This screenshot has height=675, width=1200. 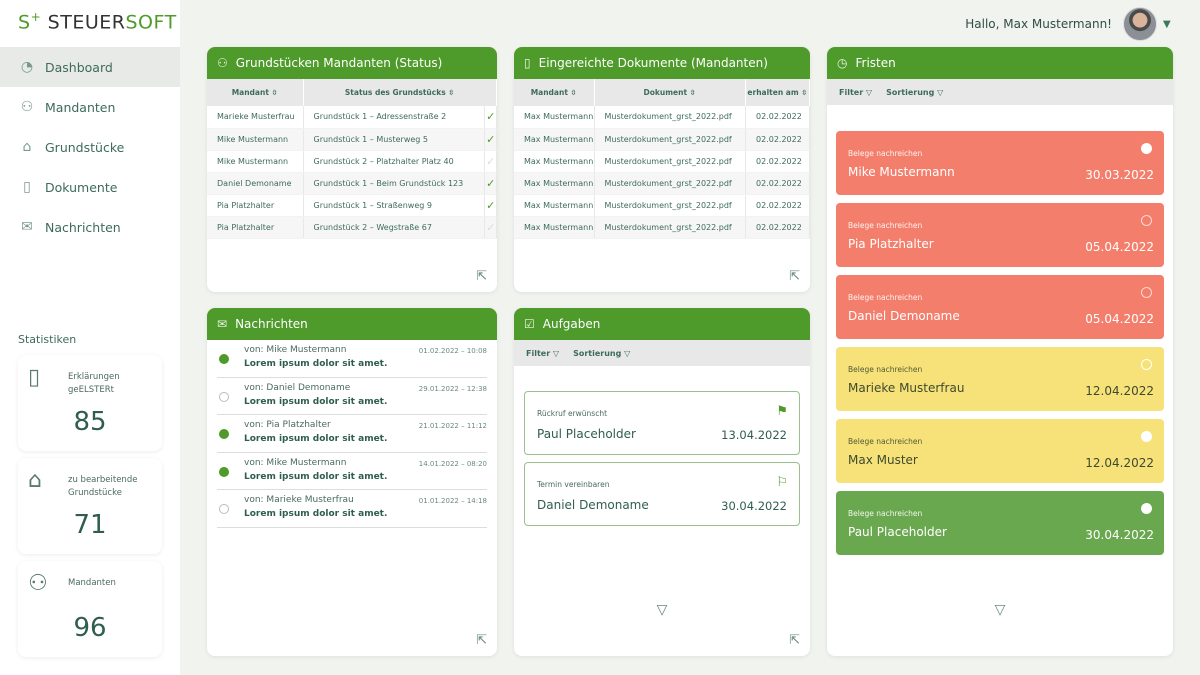 I want to click on stat-label: Mandanten, so click(x=92, y=583).